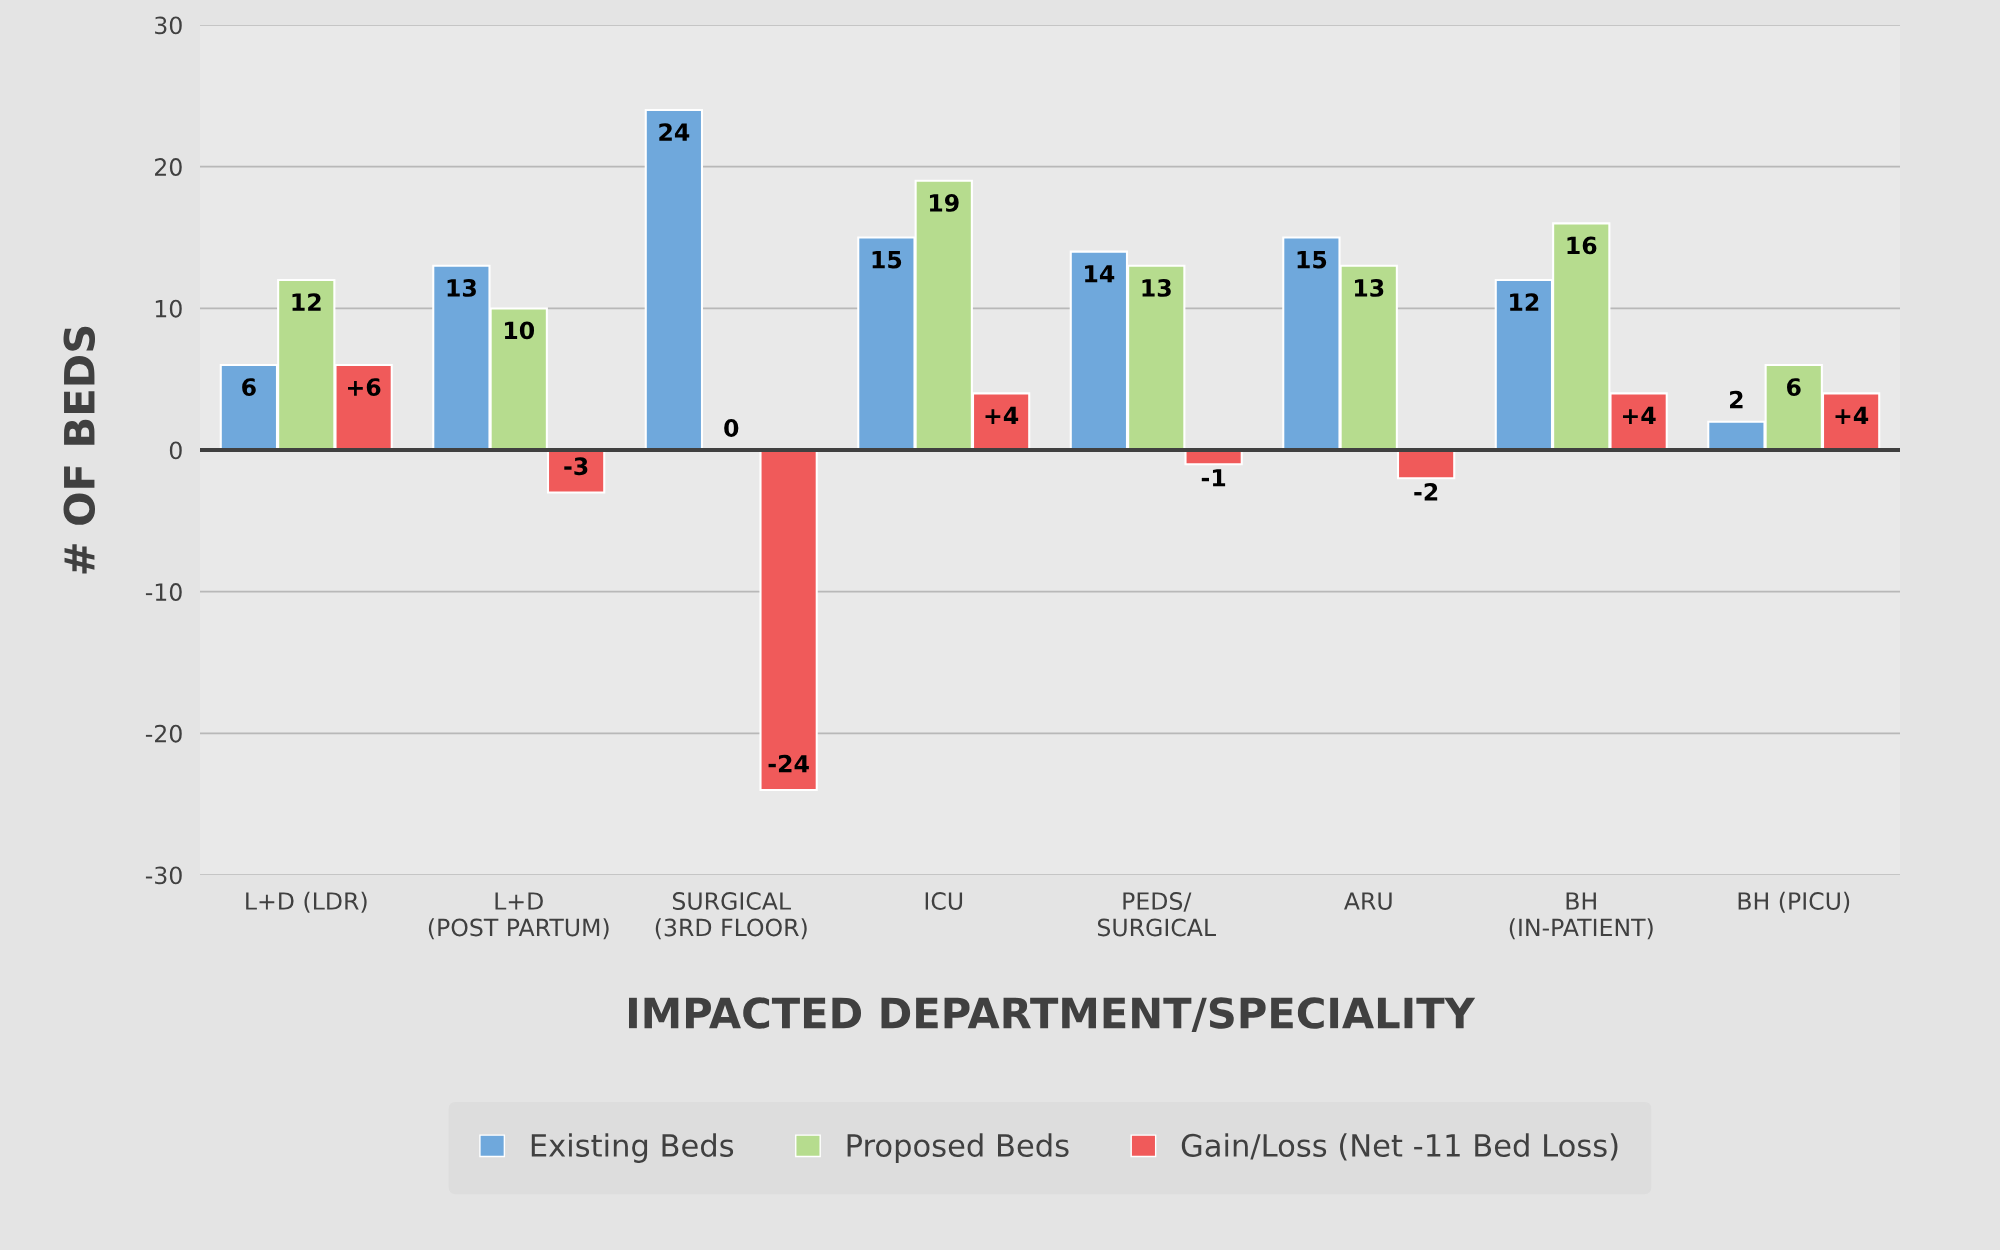 This screenshot has width=2000, height=1250. Describe the element at coordinates (175, 450) in the screenshot. I see `y-tick-label: 0` at that location.